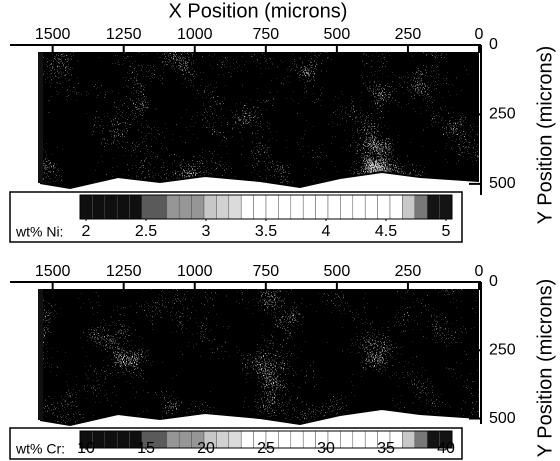  Describe the element at coordinates (206, 231) in the screenshot. I see `colorbar-tick-label: 3` at that location.